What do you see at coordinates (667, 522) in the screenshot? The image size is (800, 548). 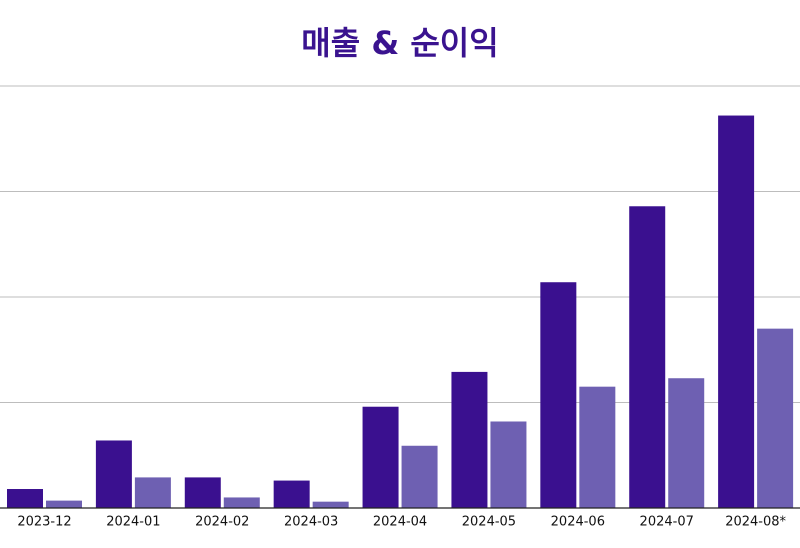 I see `x-tick-label: 2024-07` at bounding box center [667, 522].